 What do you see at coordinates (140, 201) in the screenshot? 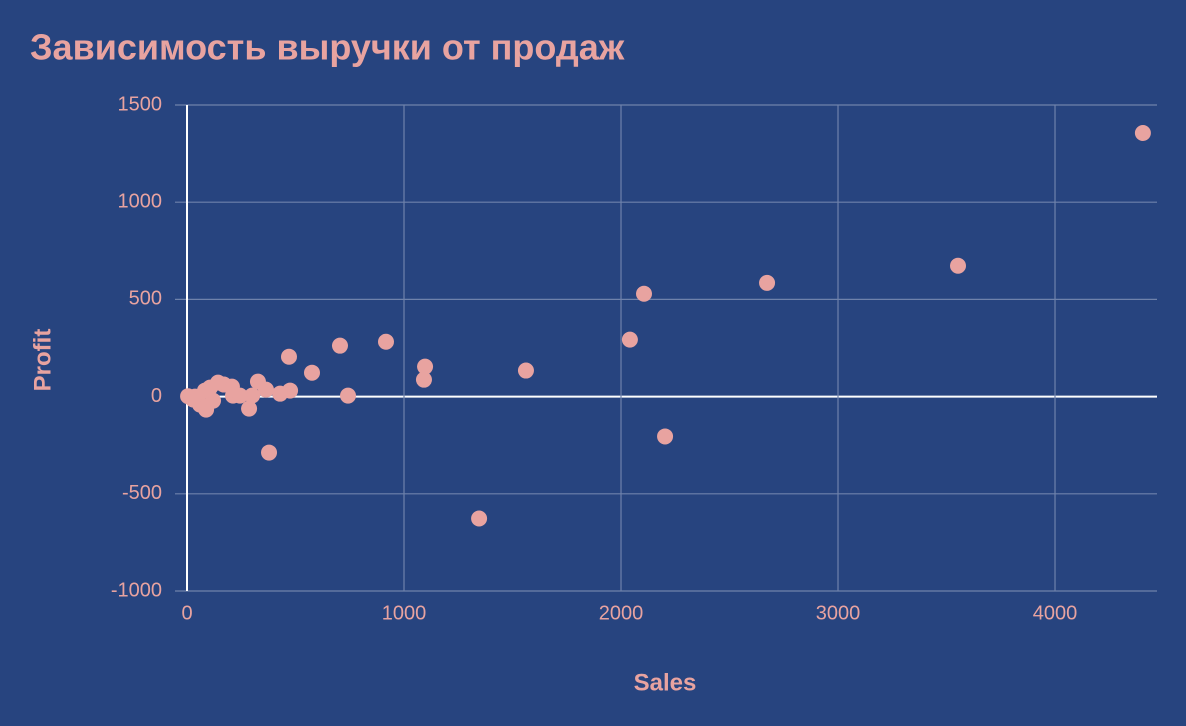
I see `y-tick-label: 1000` at bounding box center [140, 201].